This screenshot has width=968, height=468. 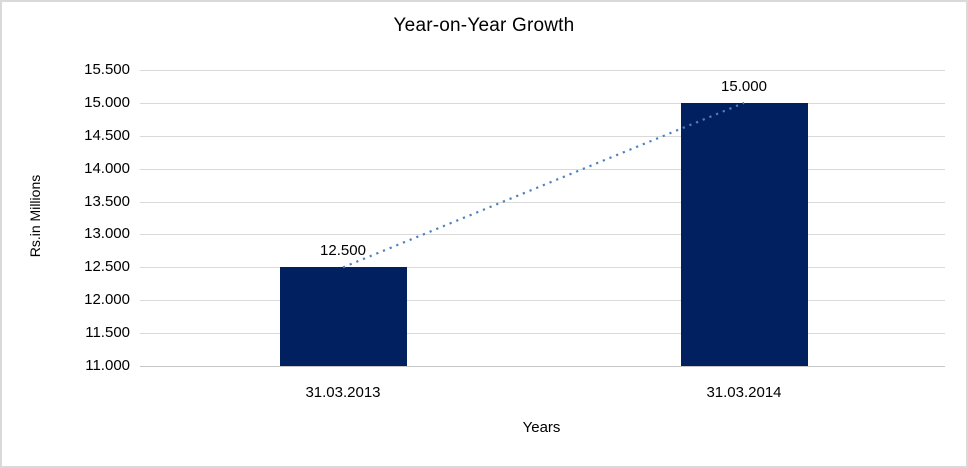 What do you see at coordinates (107, 299) in the screenshot?
I see `y-tick-label: 12.000` at bounding box center [107, 299].